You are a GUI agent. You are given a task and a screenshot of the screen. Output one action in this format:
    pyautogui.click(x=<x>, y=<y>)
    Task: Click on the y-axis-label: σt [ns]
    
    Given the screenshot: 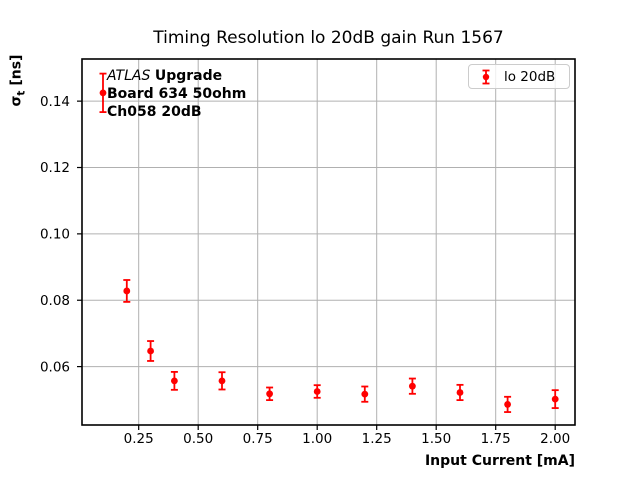 What is the action you would take?
    pyautogui.click(x=18, y=81)
    